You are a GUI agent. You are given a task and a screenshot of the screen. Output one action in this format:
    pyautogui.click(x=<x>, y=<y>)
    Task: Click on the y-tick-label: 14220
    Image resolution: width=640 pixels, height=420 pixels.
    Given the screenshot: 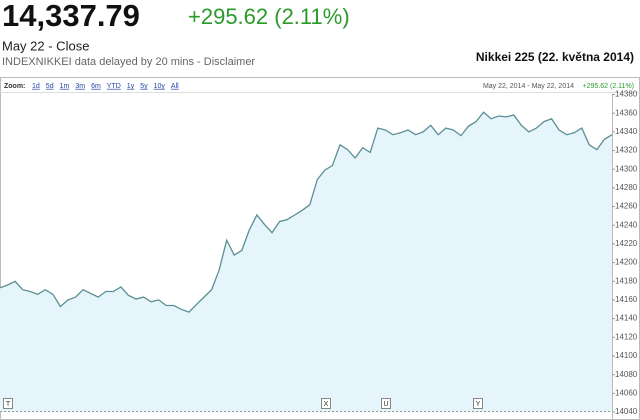 What is the action you would take?
    pyautogui.click(x=626, y=243)
    